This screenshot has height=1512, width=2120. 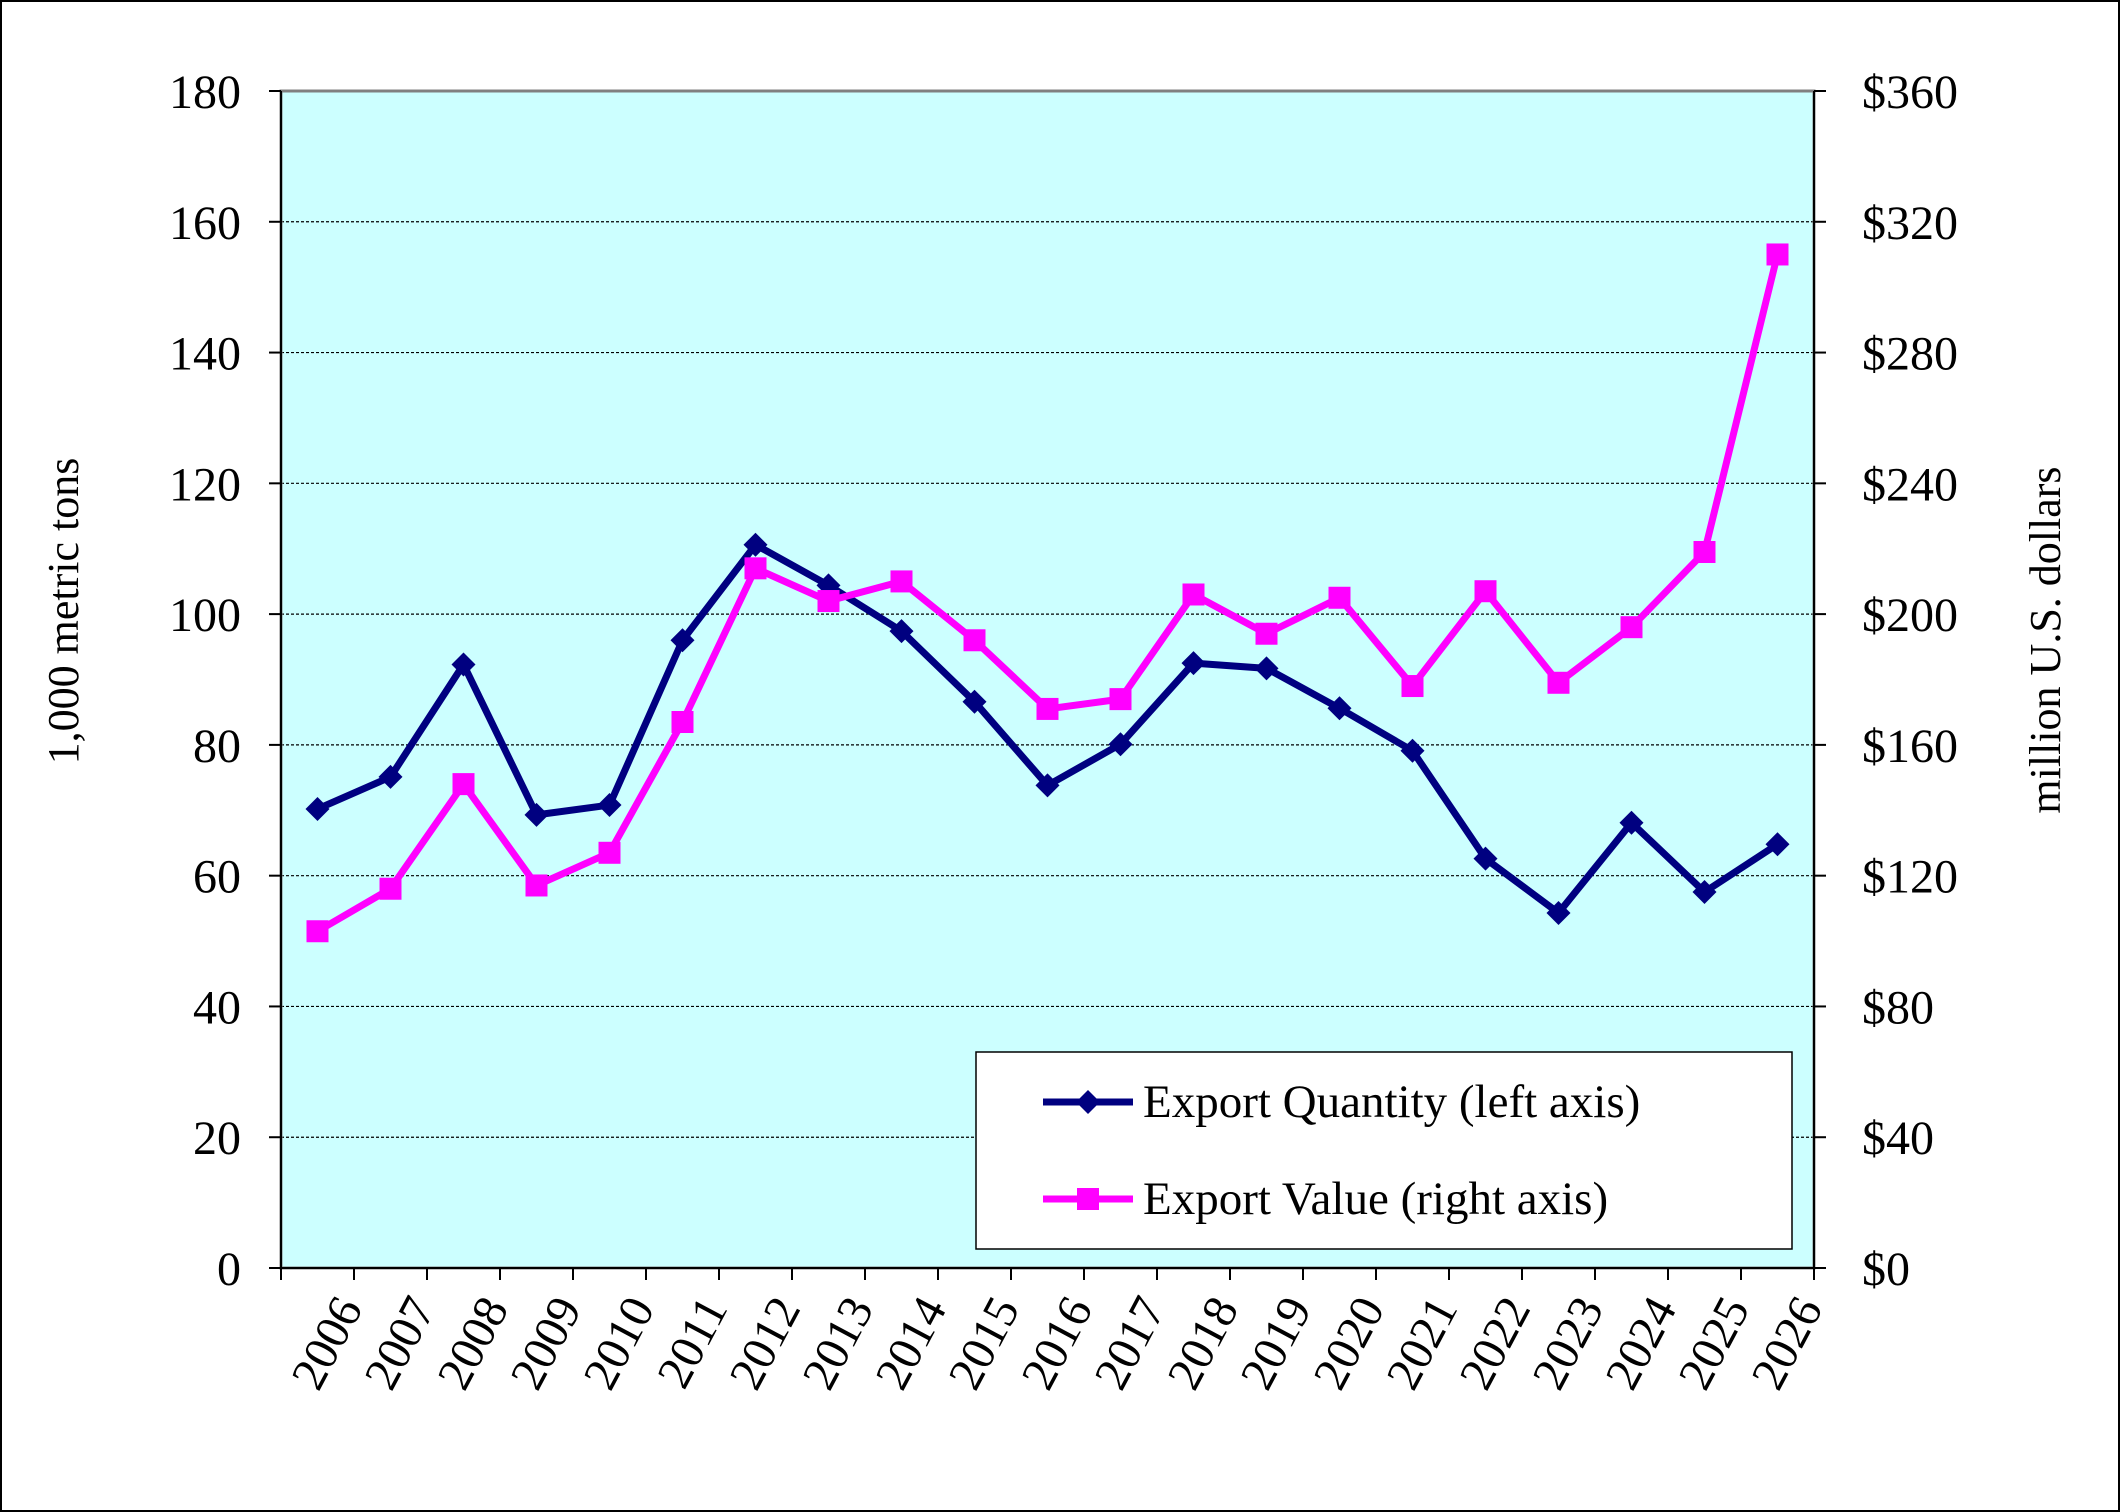 I want to click on left-tick-label: 40, so click(x=217, y=1007).